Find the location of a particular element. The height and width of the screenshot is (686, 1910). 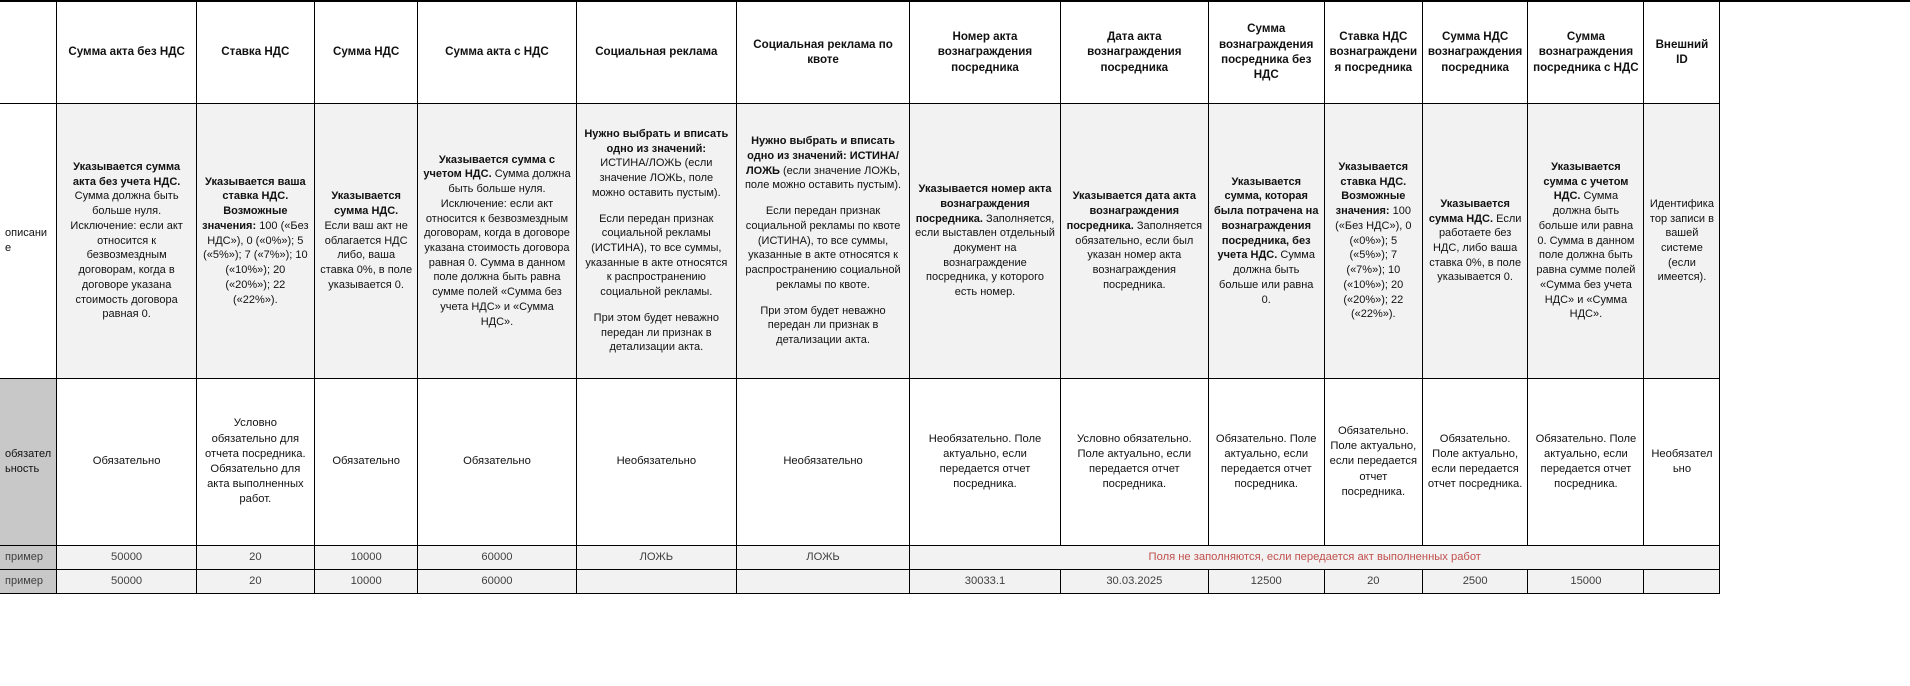

requirement-social_ad_quota: Необязательно is located at coordinates (823, 462).